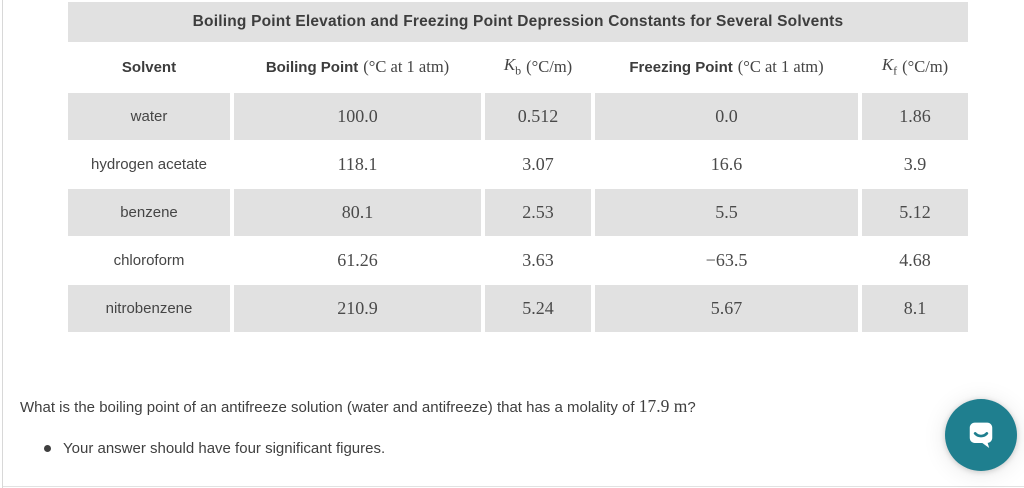 The image size is (1024, 488). I want to click on cell-boiling-point: 100.0, so click(357, 116).